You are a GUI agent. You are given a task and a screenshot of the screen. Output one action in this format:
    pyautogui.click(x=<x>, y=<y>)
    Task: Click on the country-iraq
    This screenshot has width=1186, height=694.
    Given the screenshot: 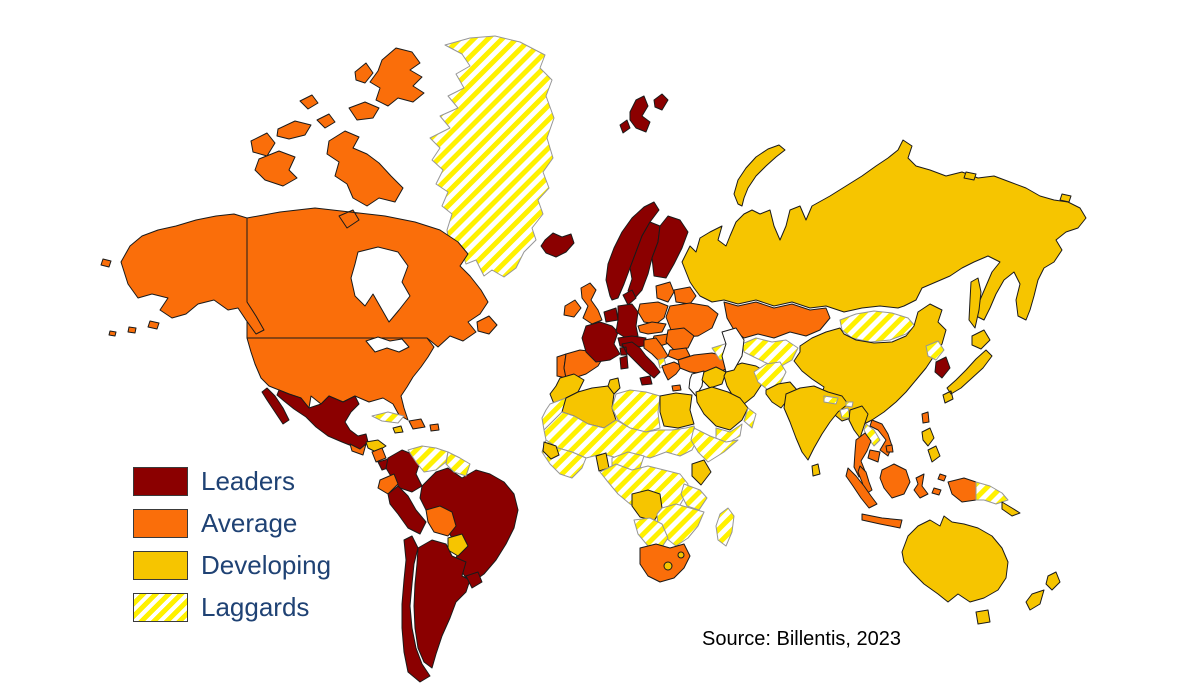 What is the action you would take?
    pyautogui.click(x=714, y=377)
    